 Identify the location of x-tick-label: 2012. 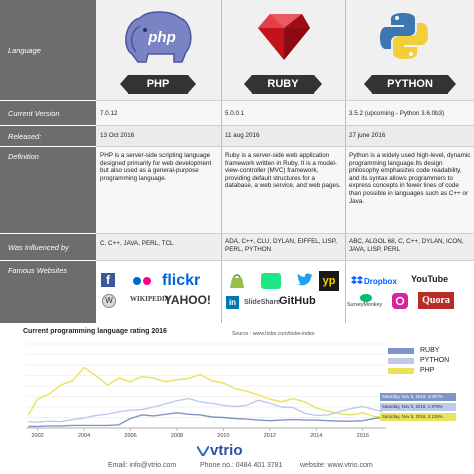
(270, 436).